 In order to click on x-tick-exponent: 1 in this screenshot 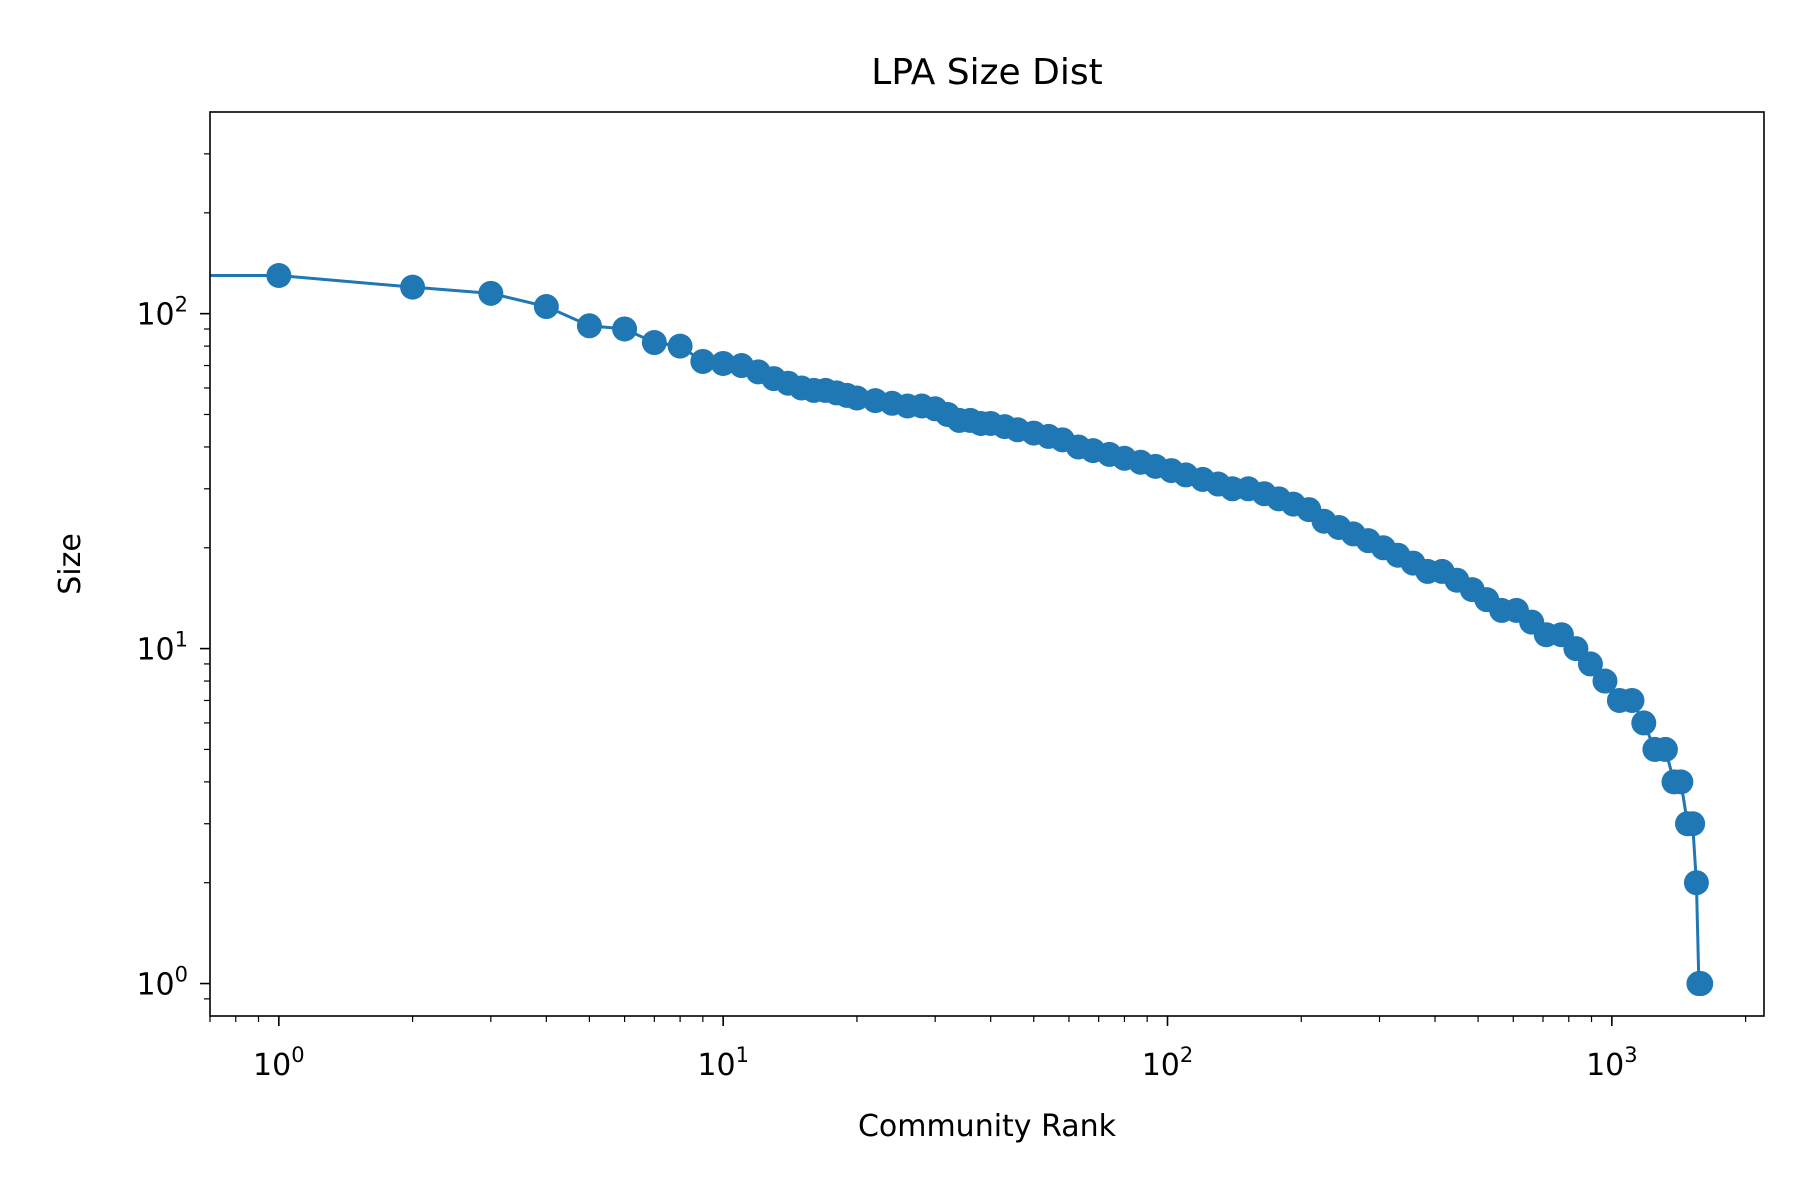, I will do `click(742, 1055)`.